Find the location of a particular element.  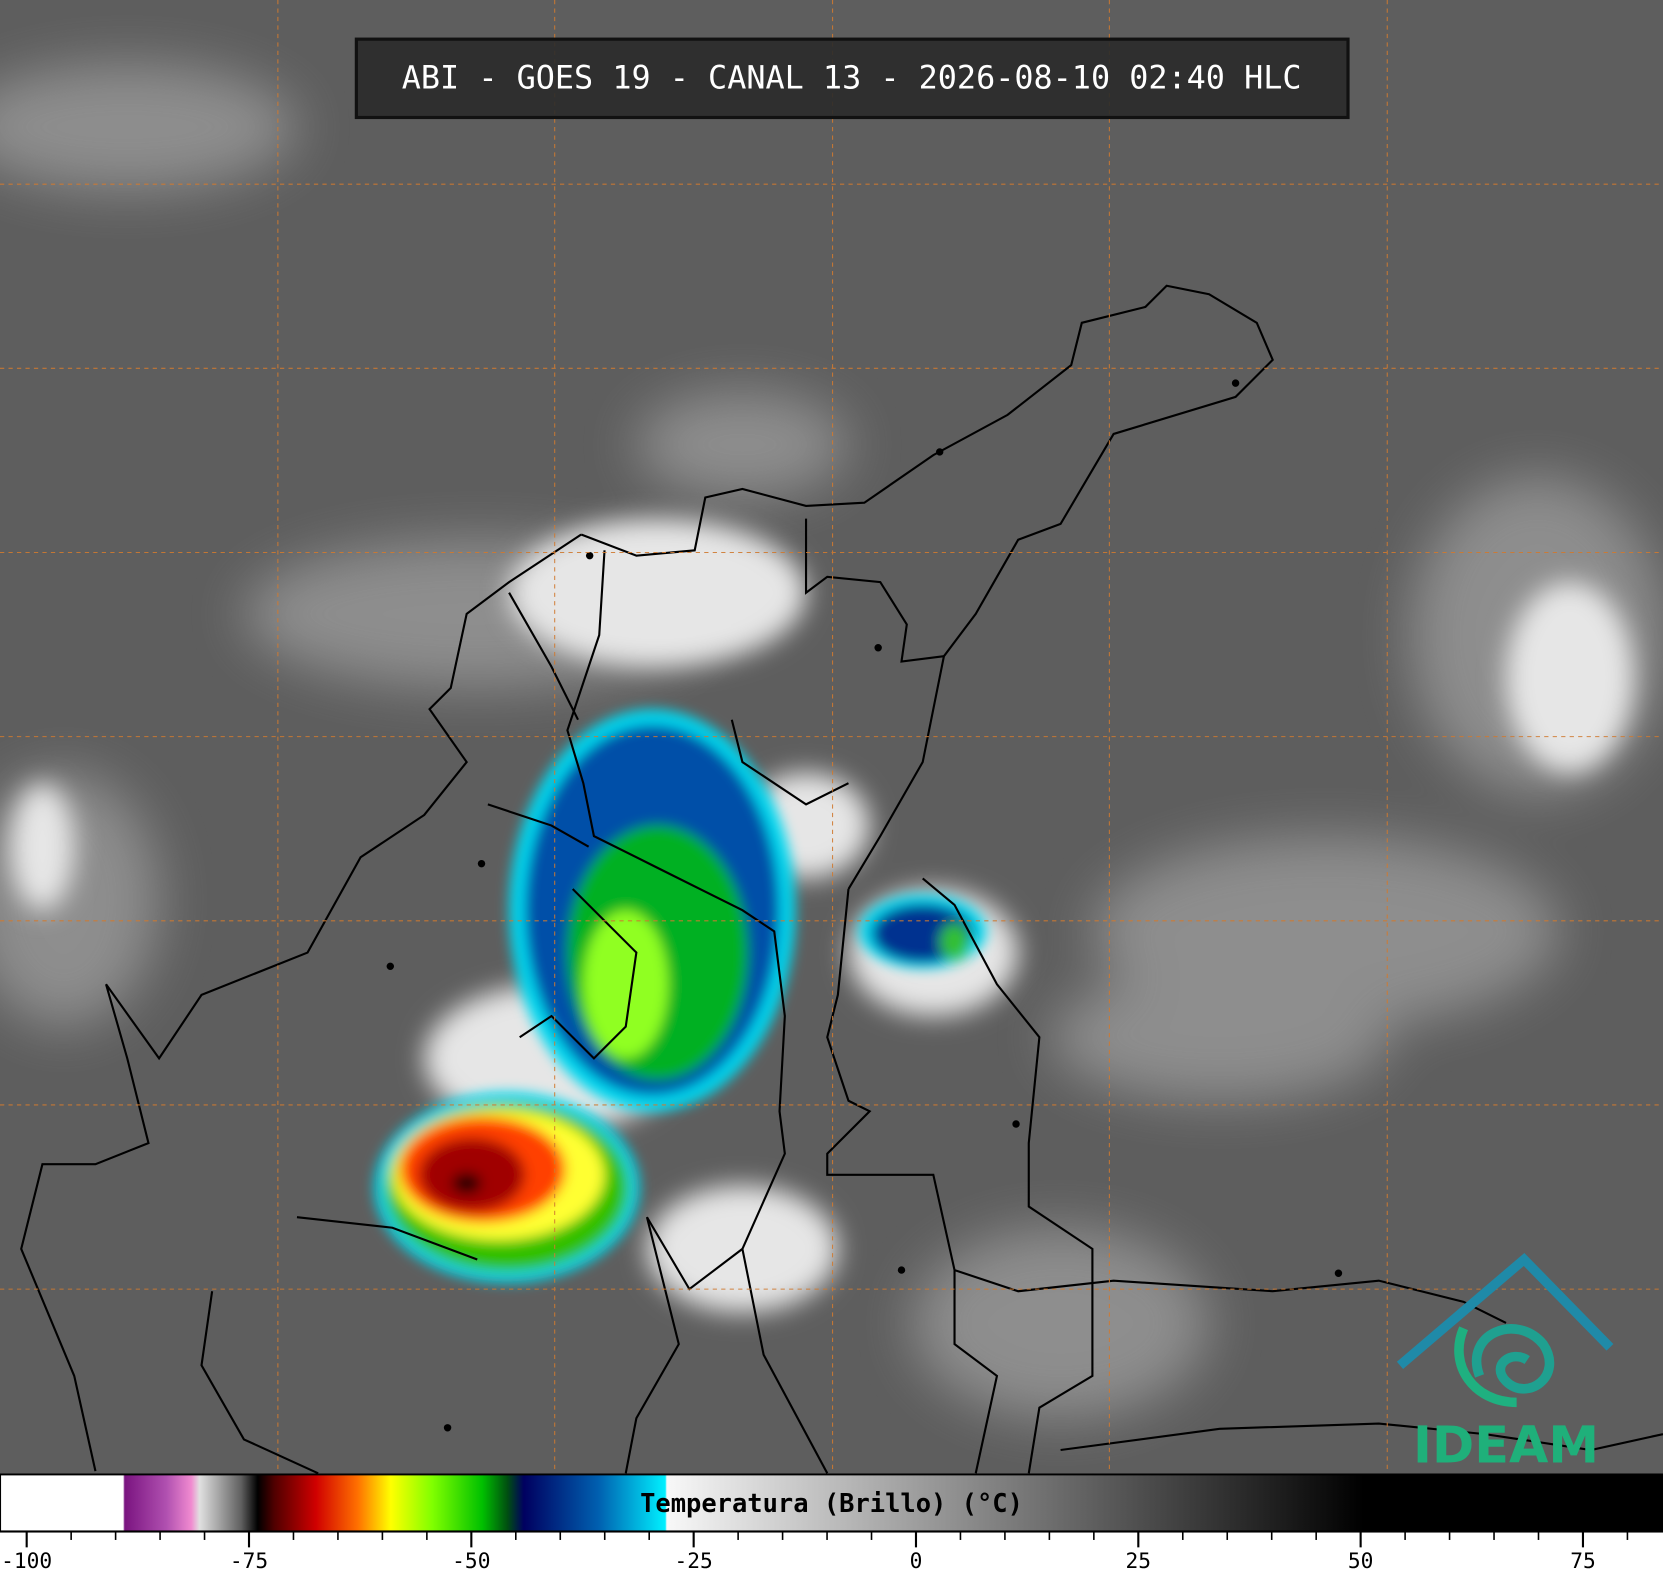

tick-label: -50 is located at coordinates (471, 1560).